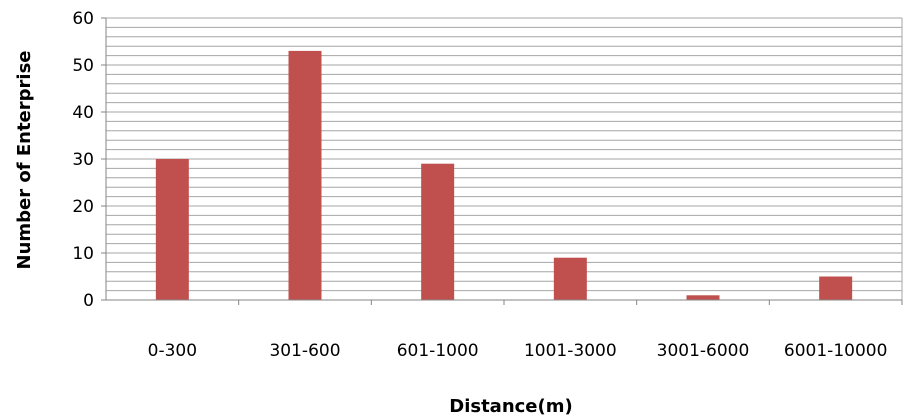 Image resolution: width=917 pixels, height=419 pixels. What do you see at coordinates (83, 66) in the screenshot?
I see `y-tick-label: 50` at bounding box center [83, 66].